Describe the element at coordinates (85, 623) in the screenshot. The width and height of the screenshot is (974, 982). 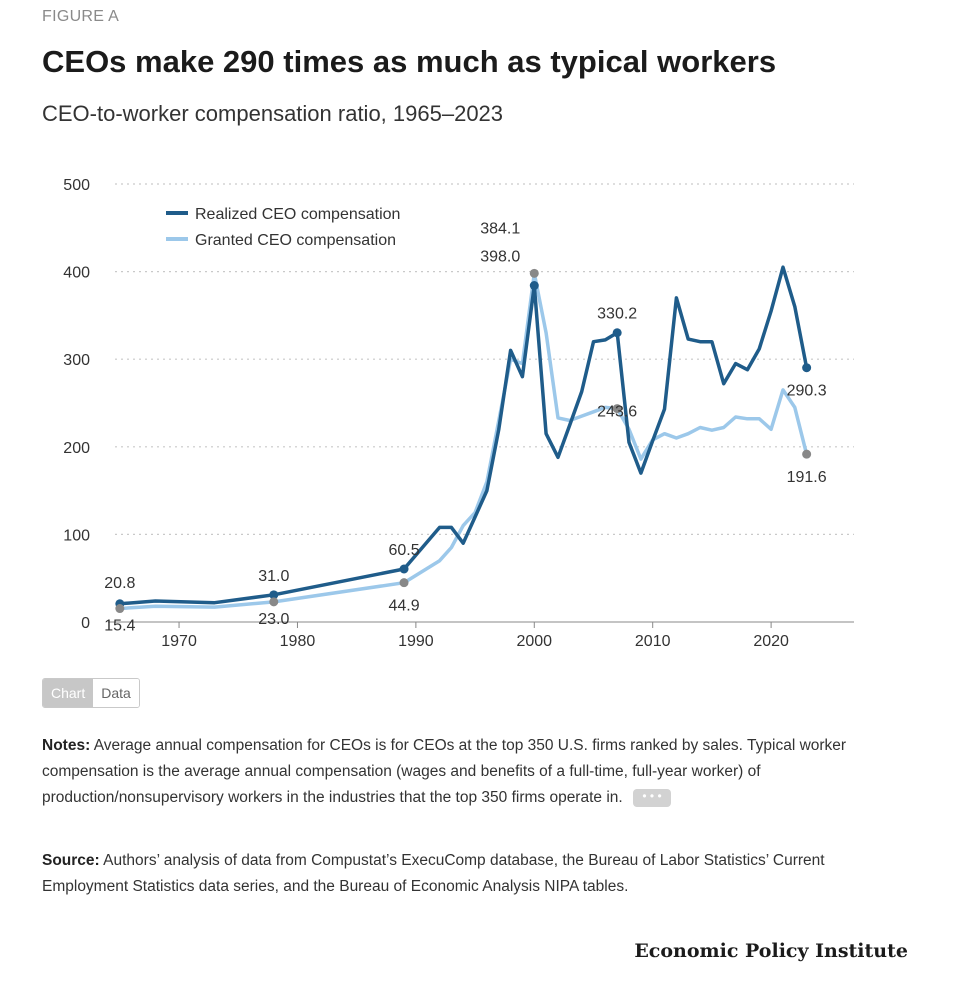
I see `y-tick-label: 0` at that location.